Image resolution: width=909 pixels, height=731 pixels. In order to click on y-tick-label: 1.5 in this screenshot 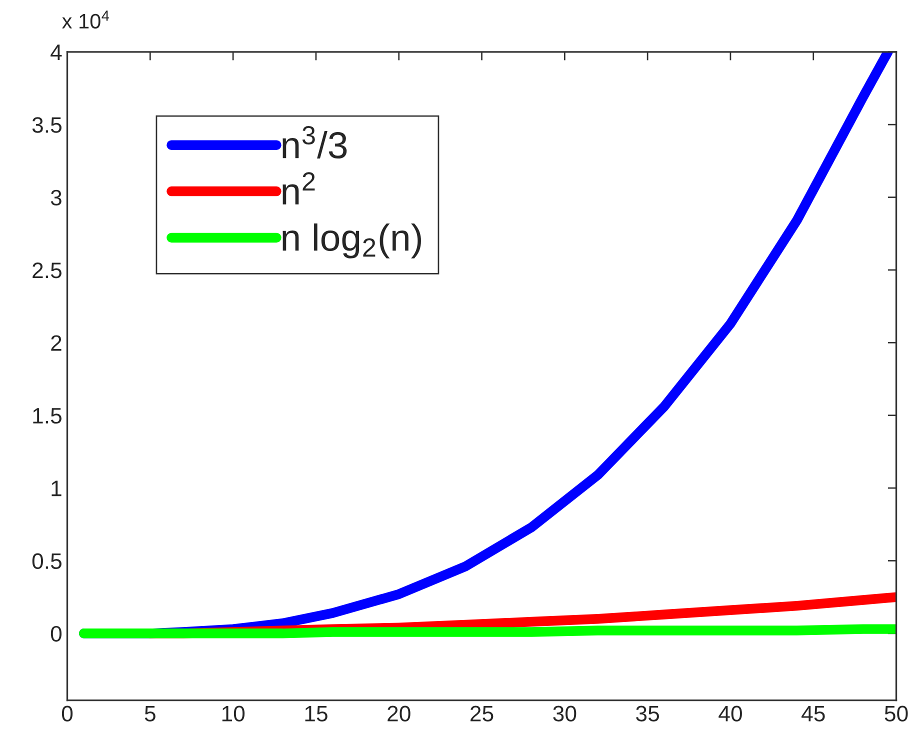, I will do `click(47, 416)`.